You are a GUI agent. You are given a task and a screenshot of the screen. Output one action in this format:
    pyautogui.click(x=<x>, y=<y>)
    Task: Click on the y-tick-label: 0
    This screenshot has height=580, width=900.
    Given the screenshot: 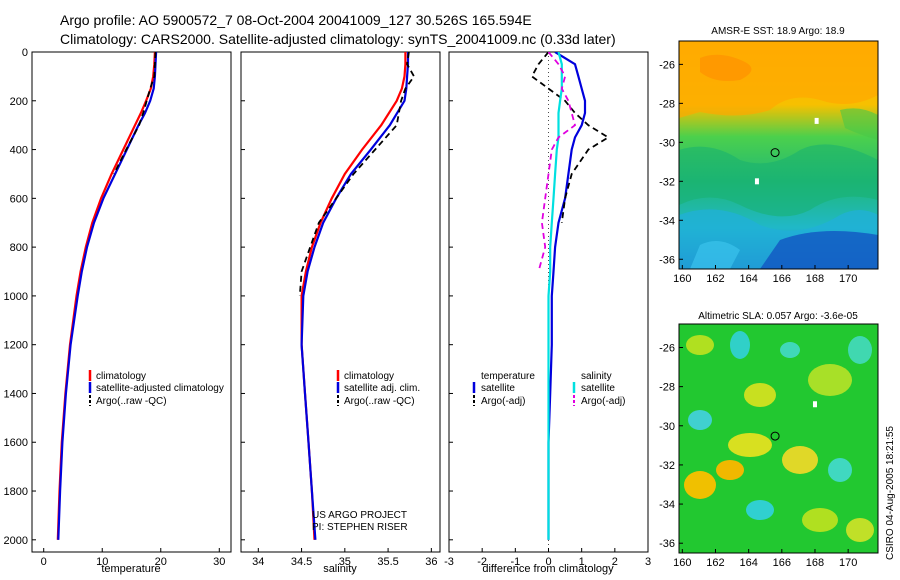 What is the action you would take?
    pyautogui.click(x=25, y=53)
    